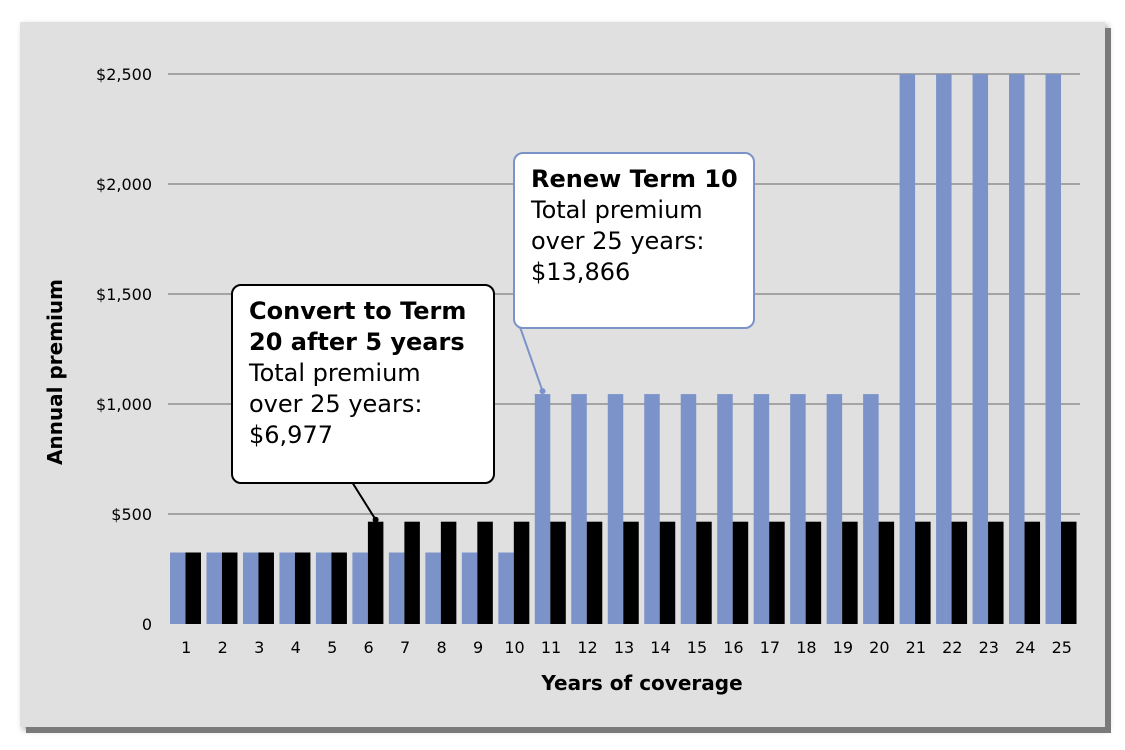  I want to click on renew-leader-line, so click(531, 359).